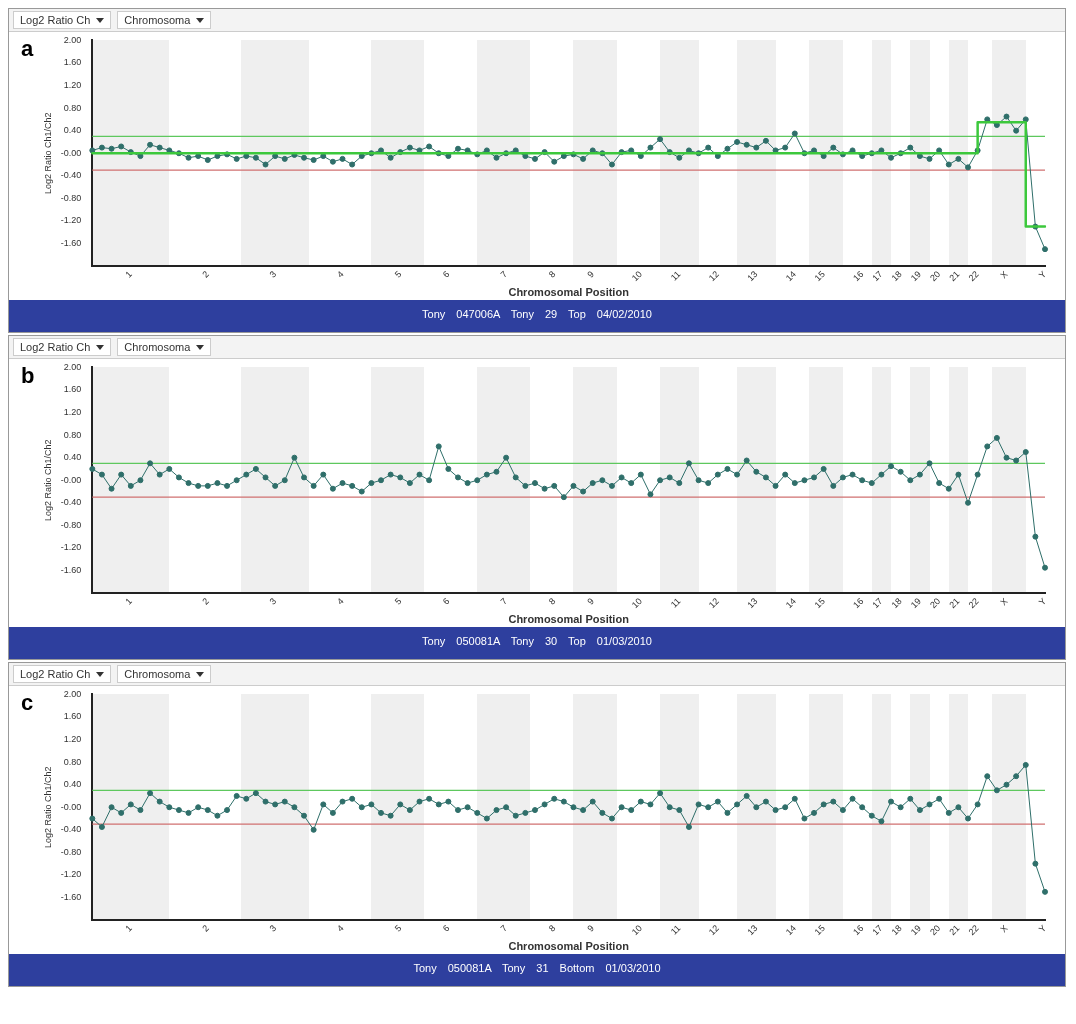 The height and width of the screenshot is (1024, 1076). What do you see at coordinates (27, 49) in the screenshot?
I see `chart-title: a` at bounding box center [27, 49].